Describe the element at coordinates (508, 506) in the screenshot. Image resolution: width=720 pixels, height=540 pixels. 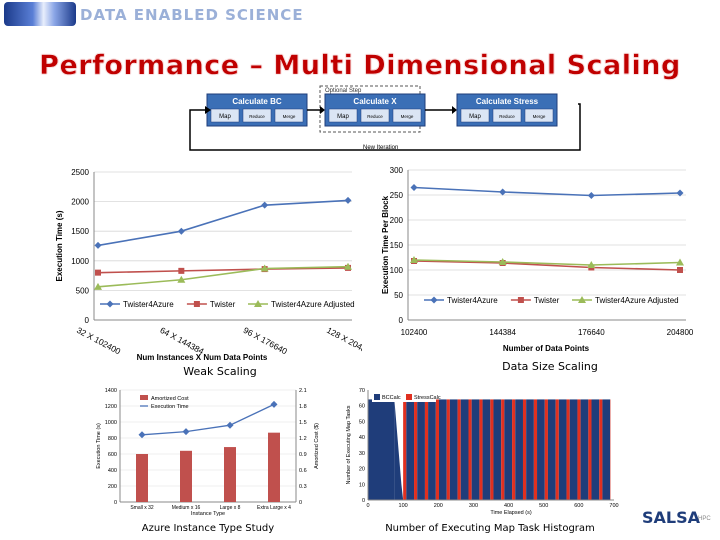
I see `x-tick-label: 400` at that location.